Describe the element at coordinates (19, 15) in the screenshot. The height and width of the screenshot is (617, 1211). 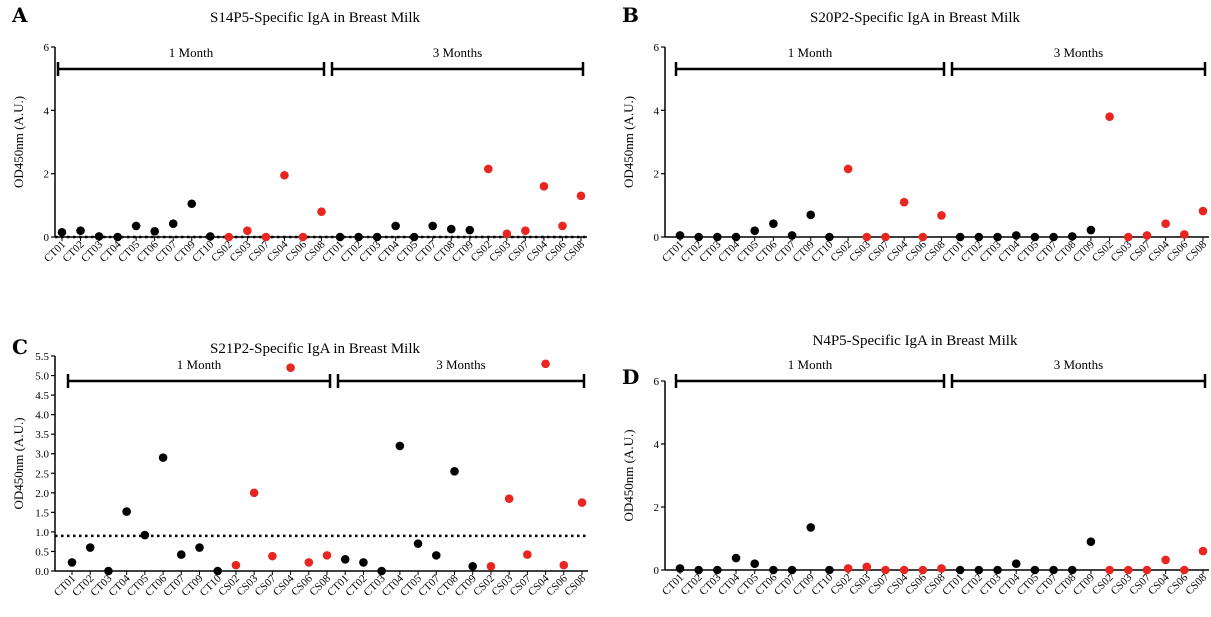
I see `panel-letter: A` at that location.